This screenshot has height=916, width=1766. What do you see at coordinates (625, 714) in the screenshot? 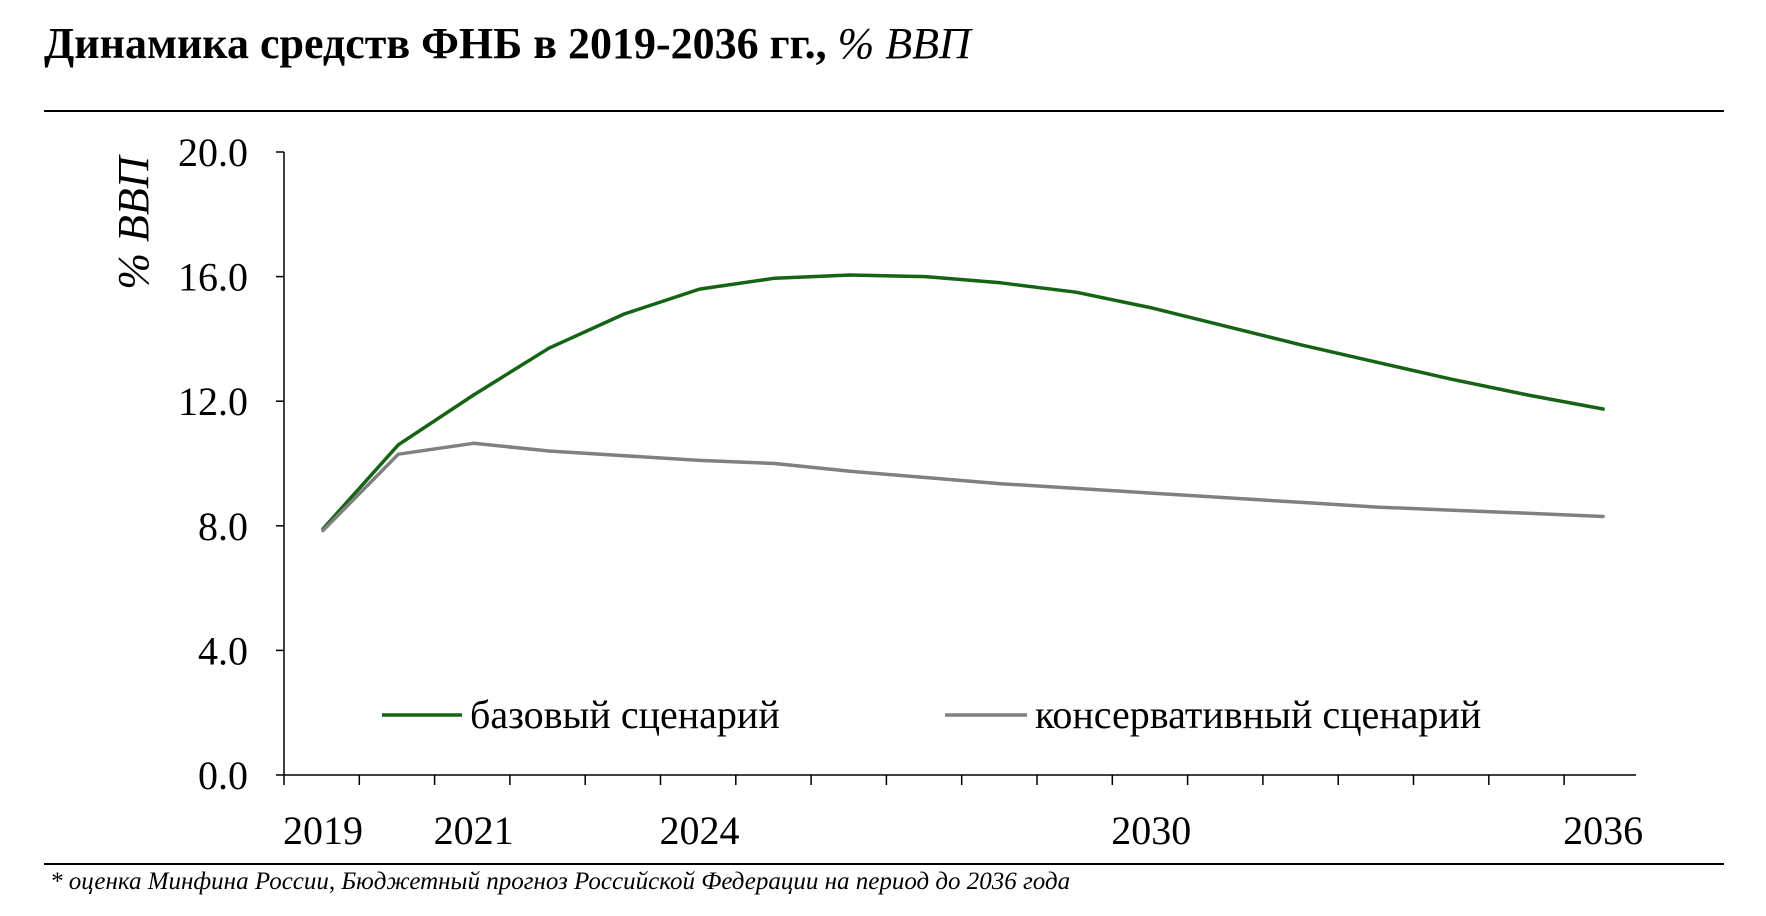
I see `legend-label-0: базовый сценарий` at bounding box center [625, 714].